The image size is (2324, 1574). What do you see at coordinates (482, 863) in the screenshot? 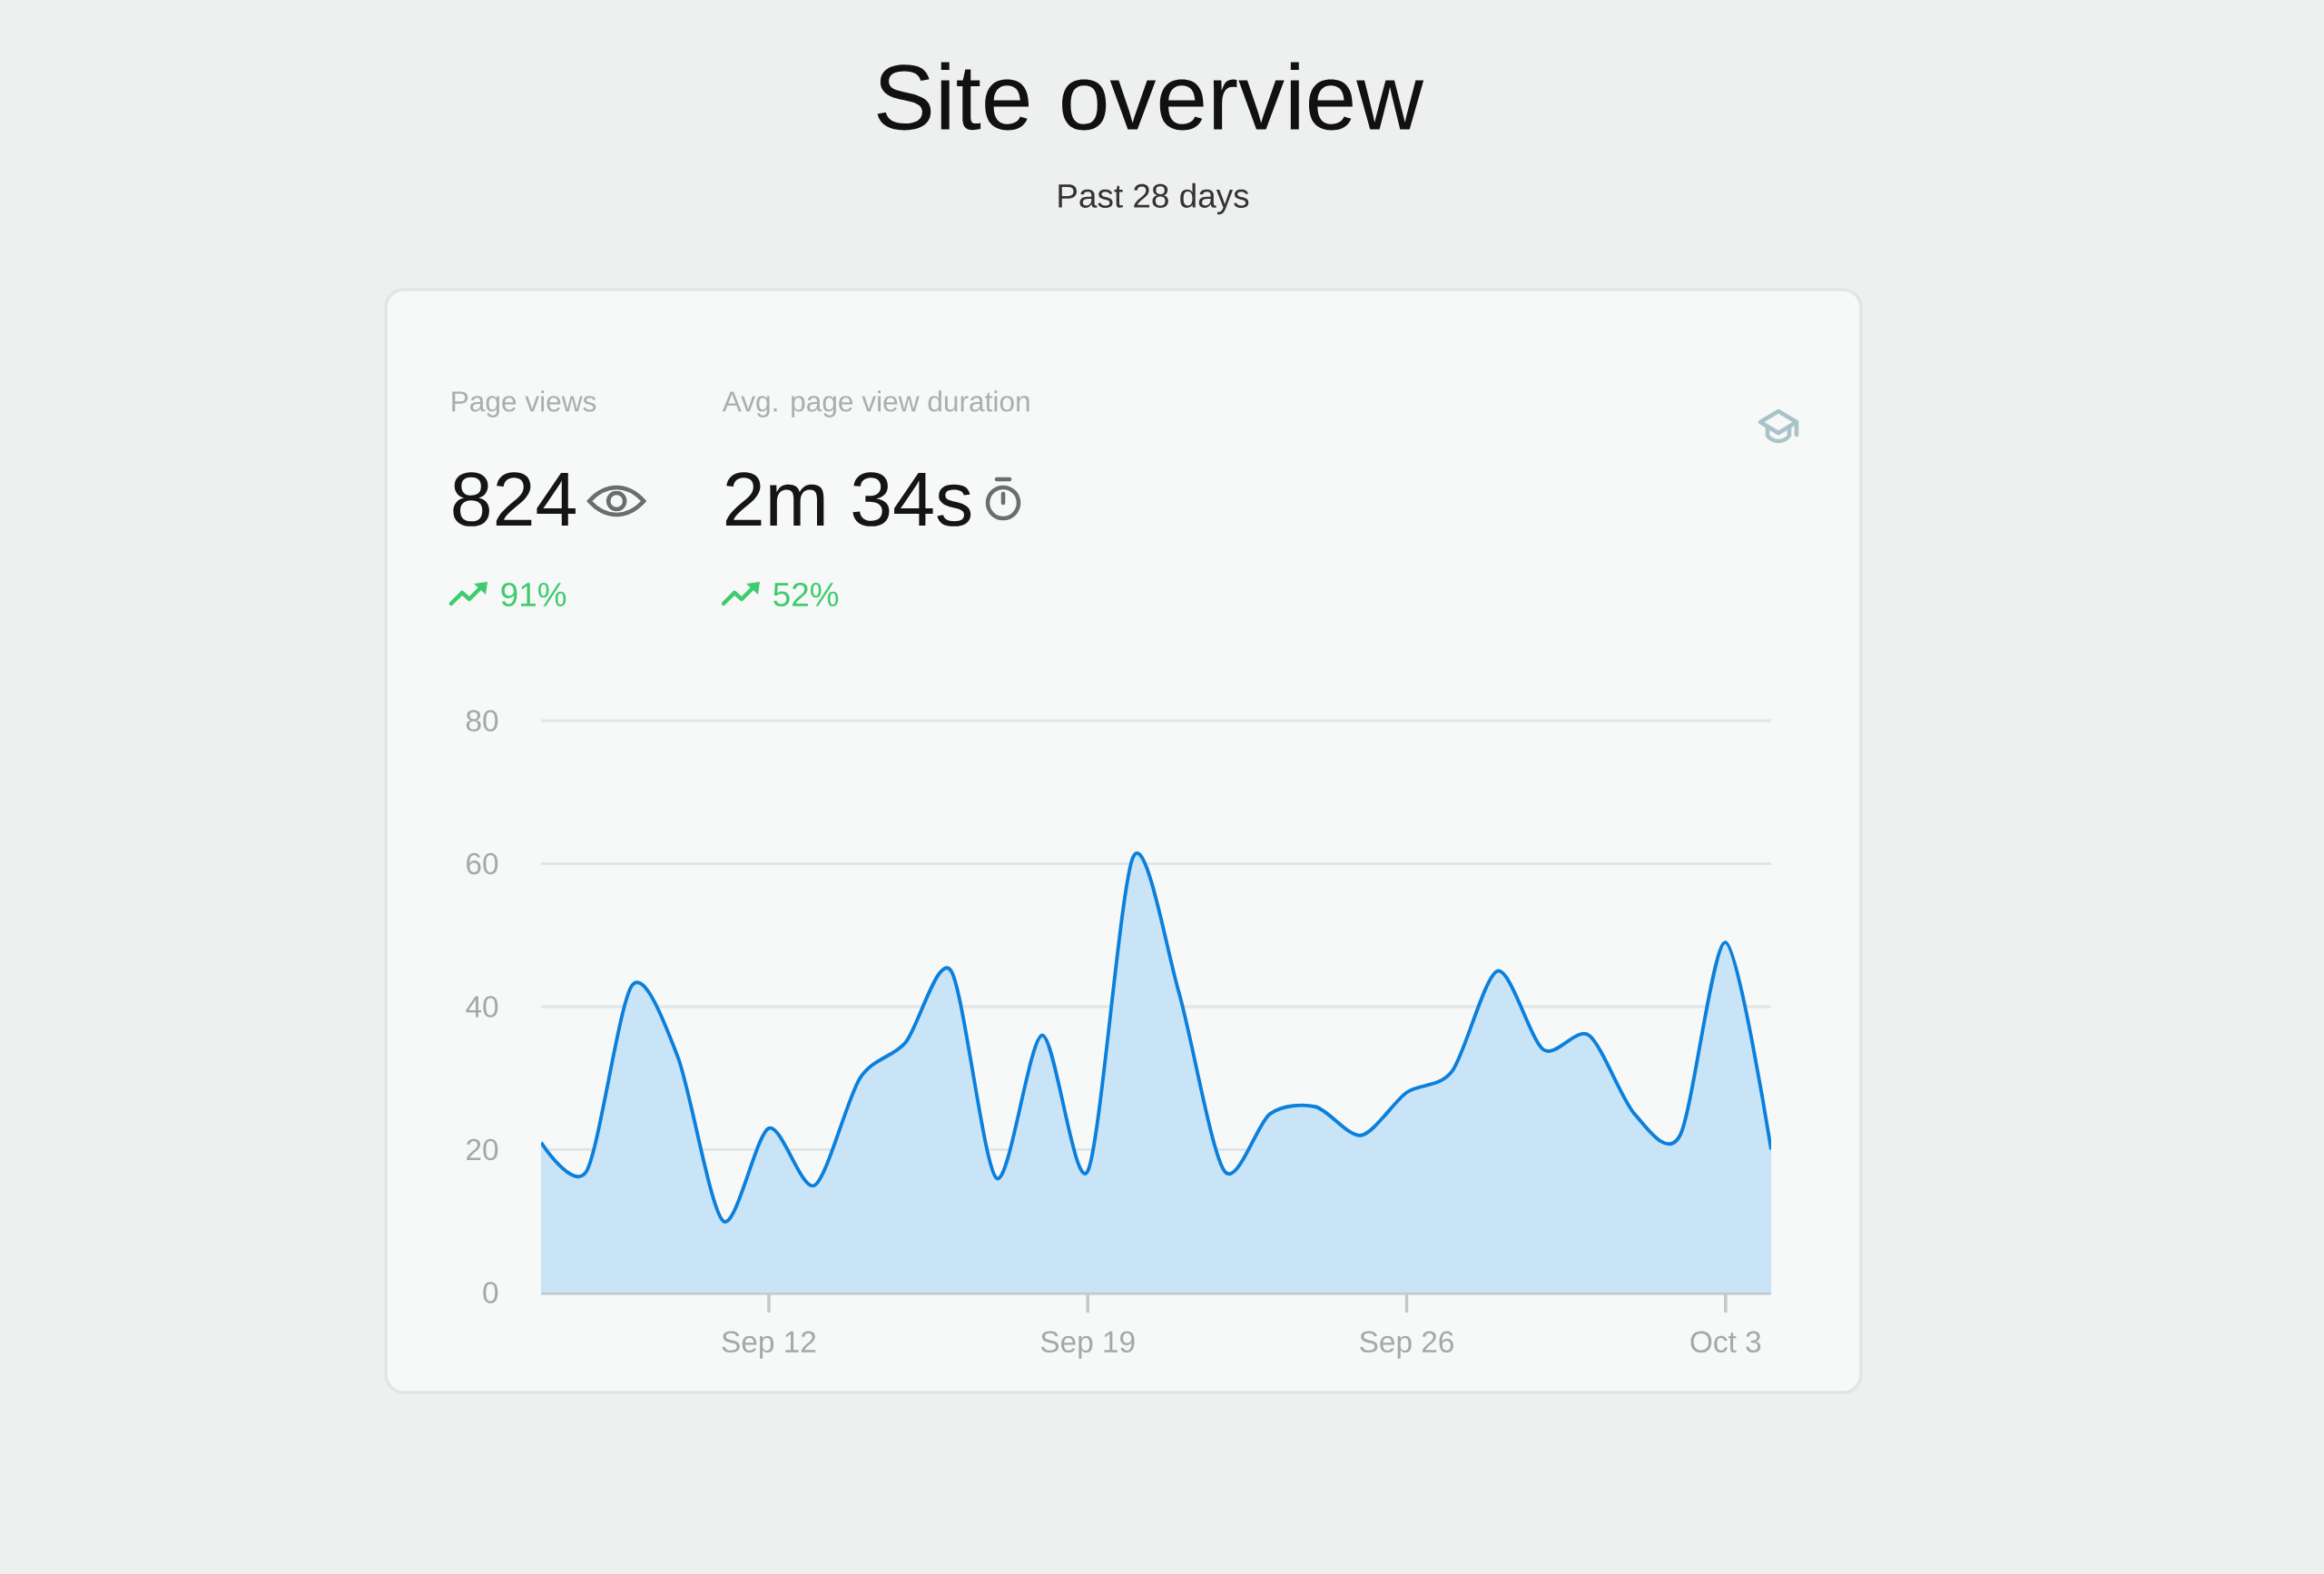
I see `y-tick-label: 60` at bounding box center [482, 863].